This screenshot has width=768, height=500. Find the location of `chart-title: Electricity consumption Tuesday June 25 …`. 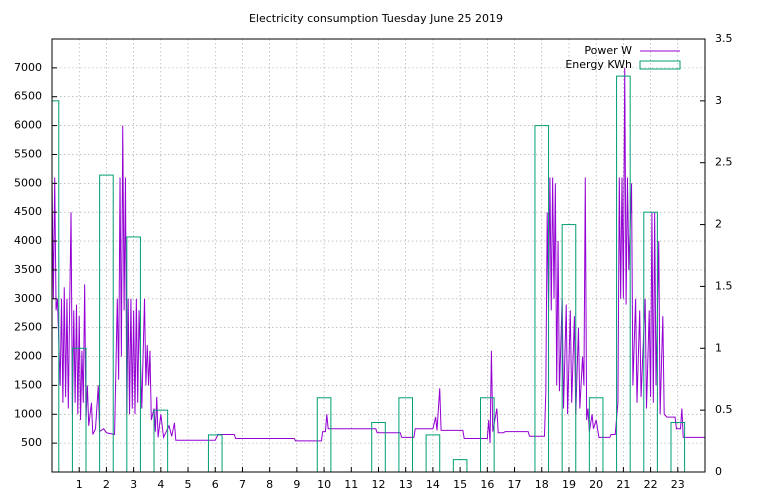

chart-title: Electricity consumption Tuesday June 25 … is located at coordinates (376, 18).